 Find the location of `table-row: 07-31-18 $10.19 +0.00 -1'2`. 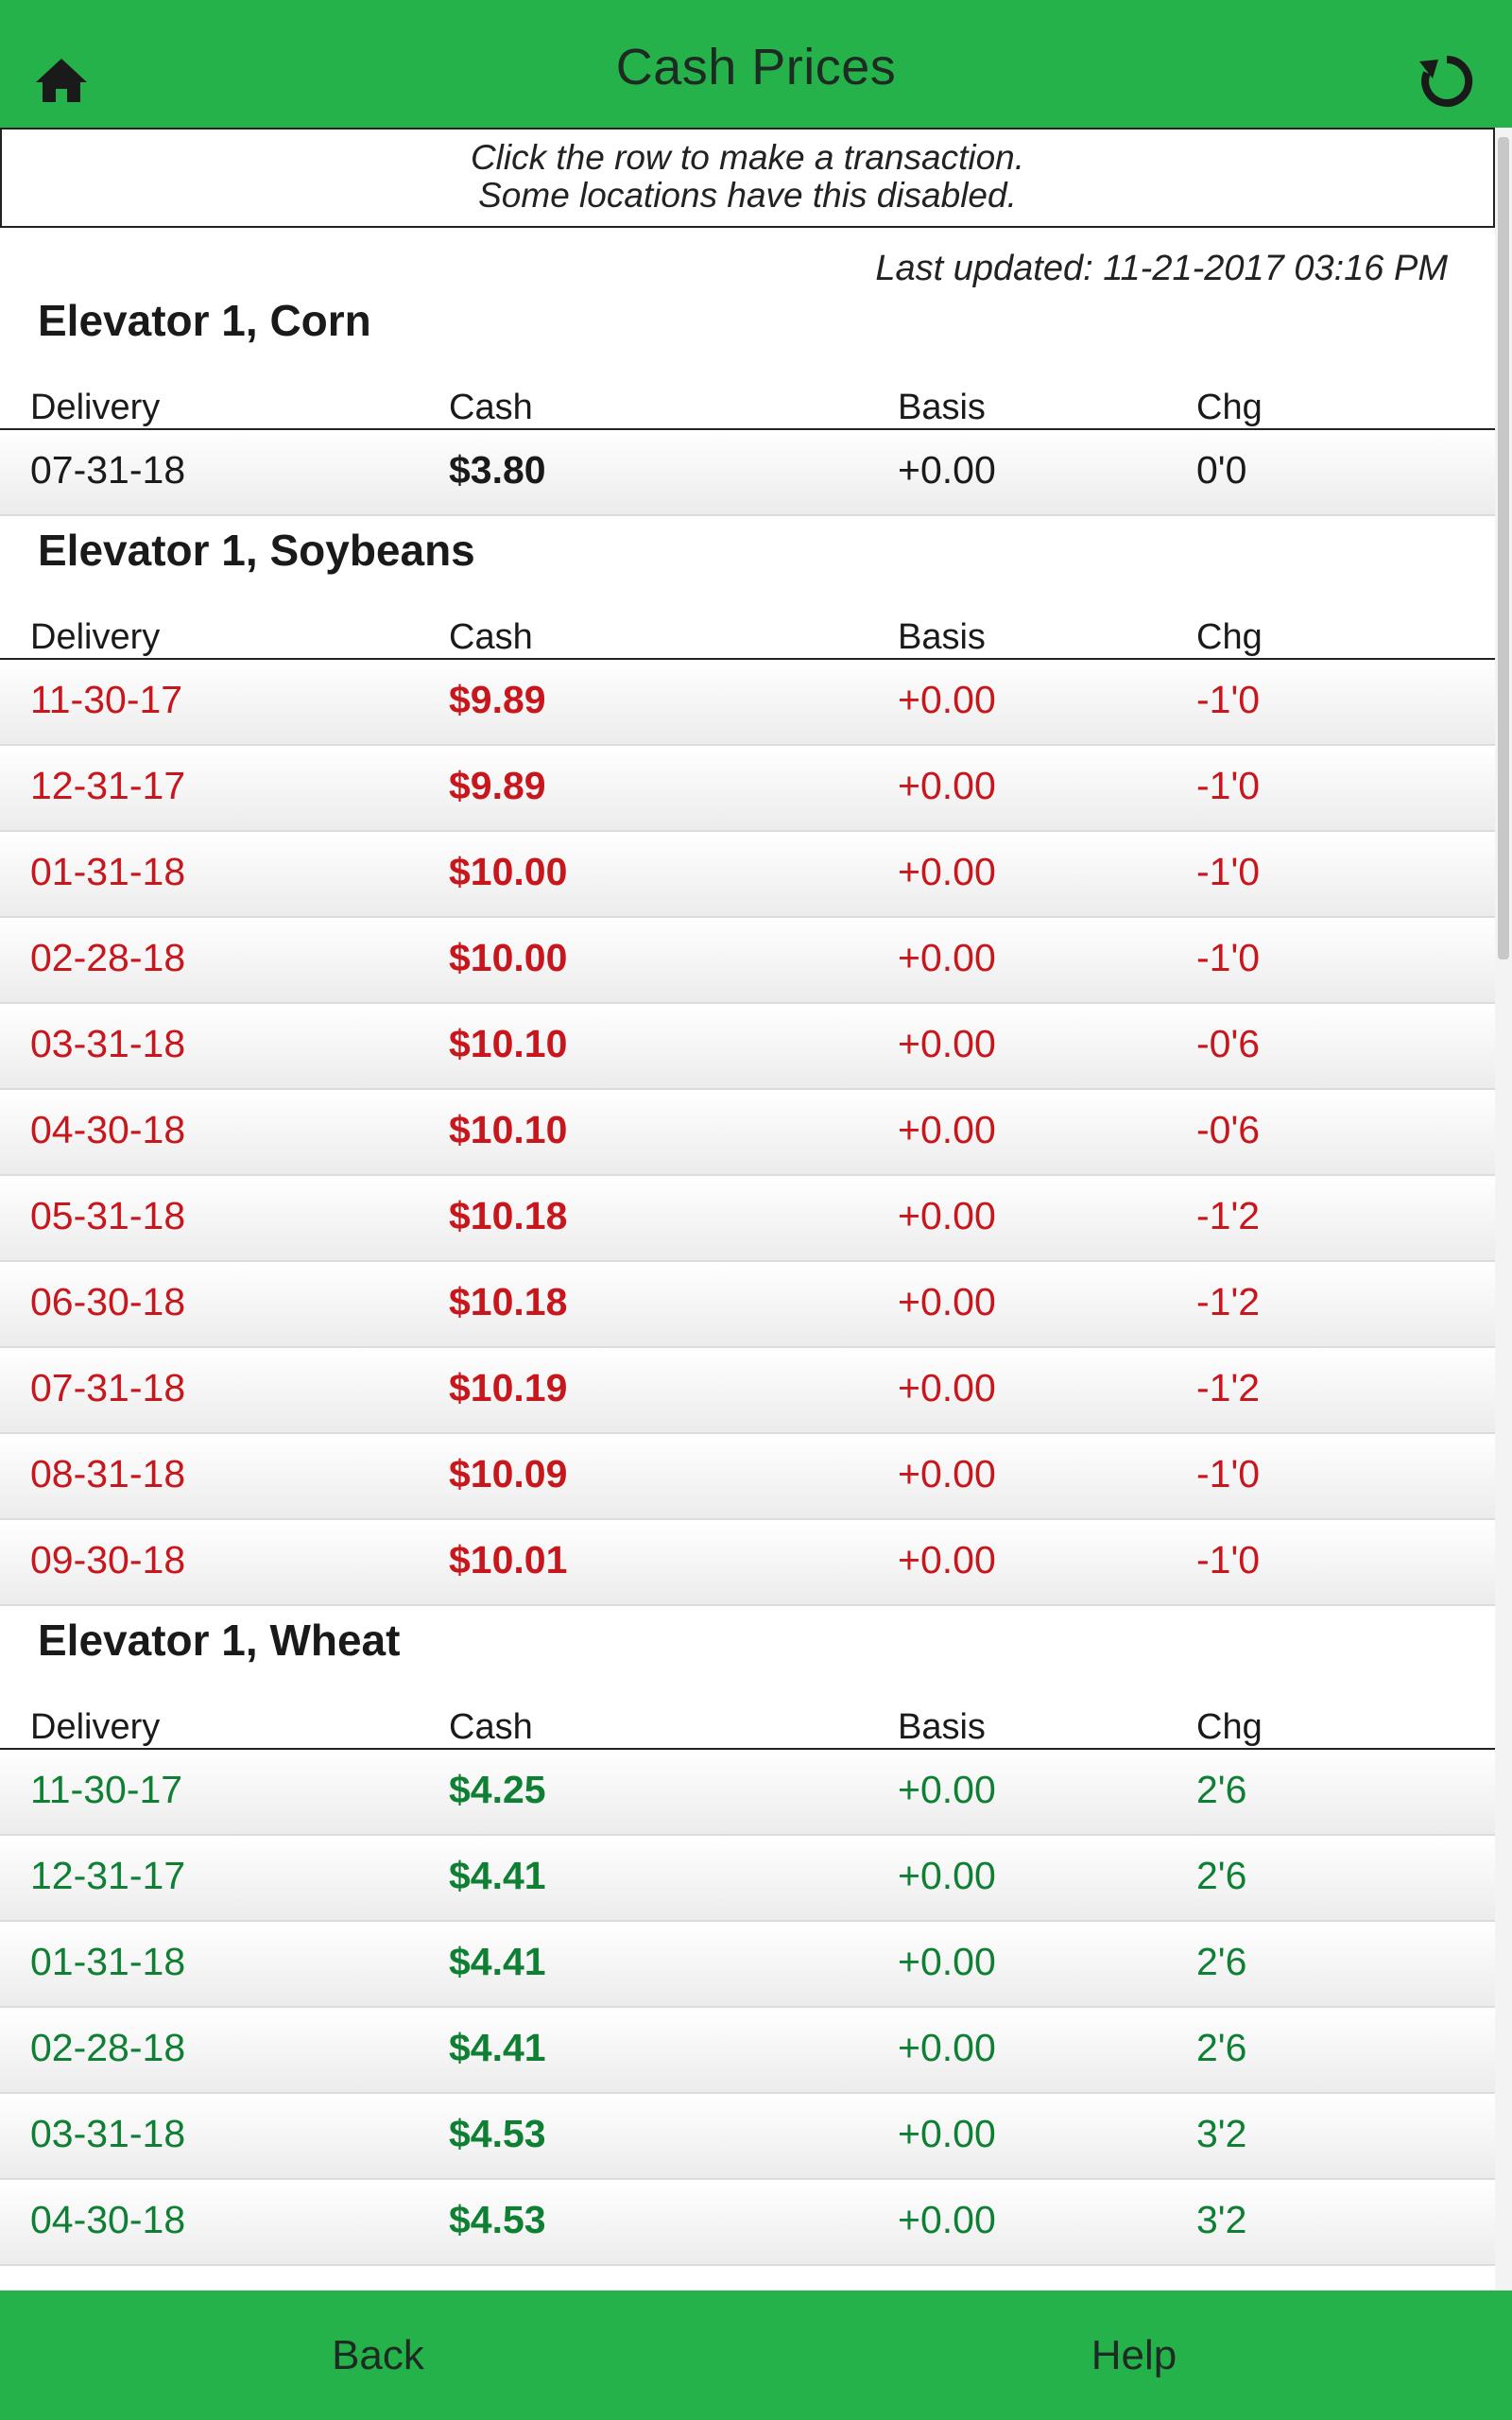

table-row: 07-31-18 $10.19 +0.00 -1'2 is located at coordinates (747, 1391).